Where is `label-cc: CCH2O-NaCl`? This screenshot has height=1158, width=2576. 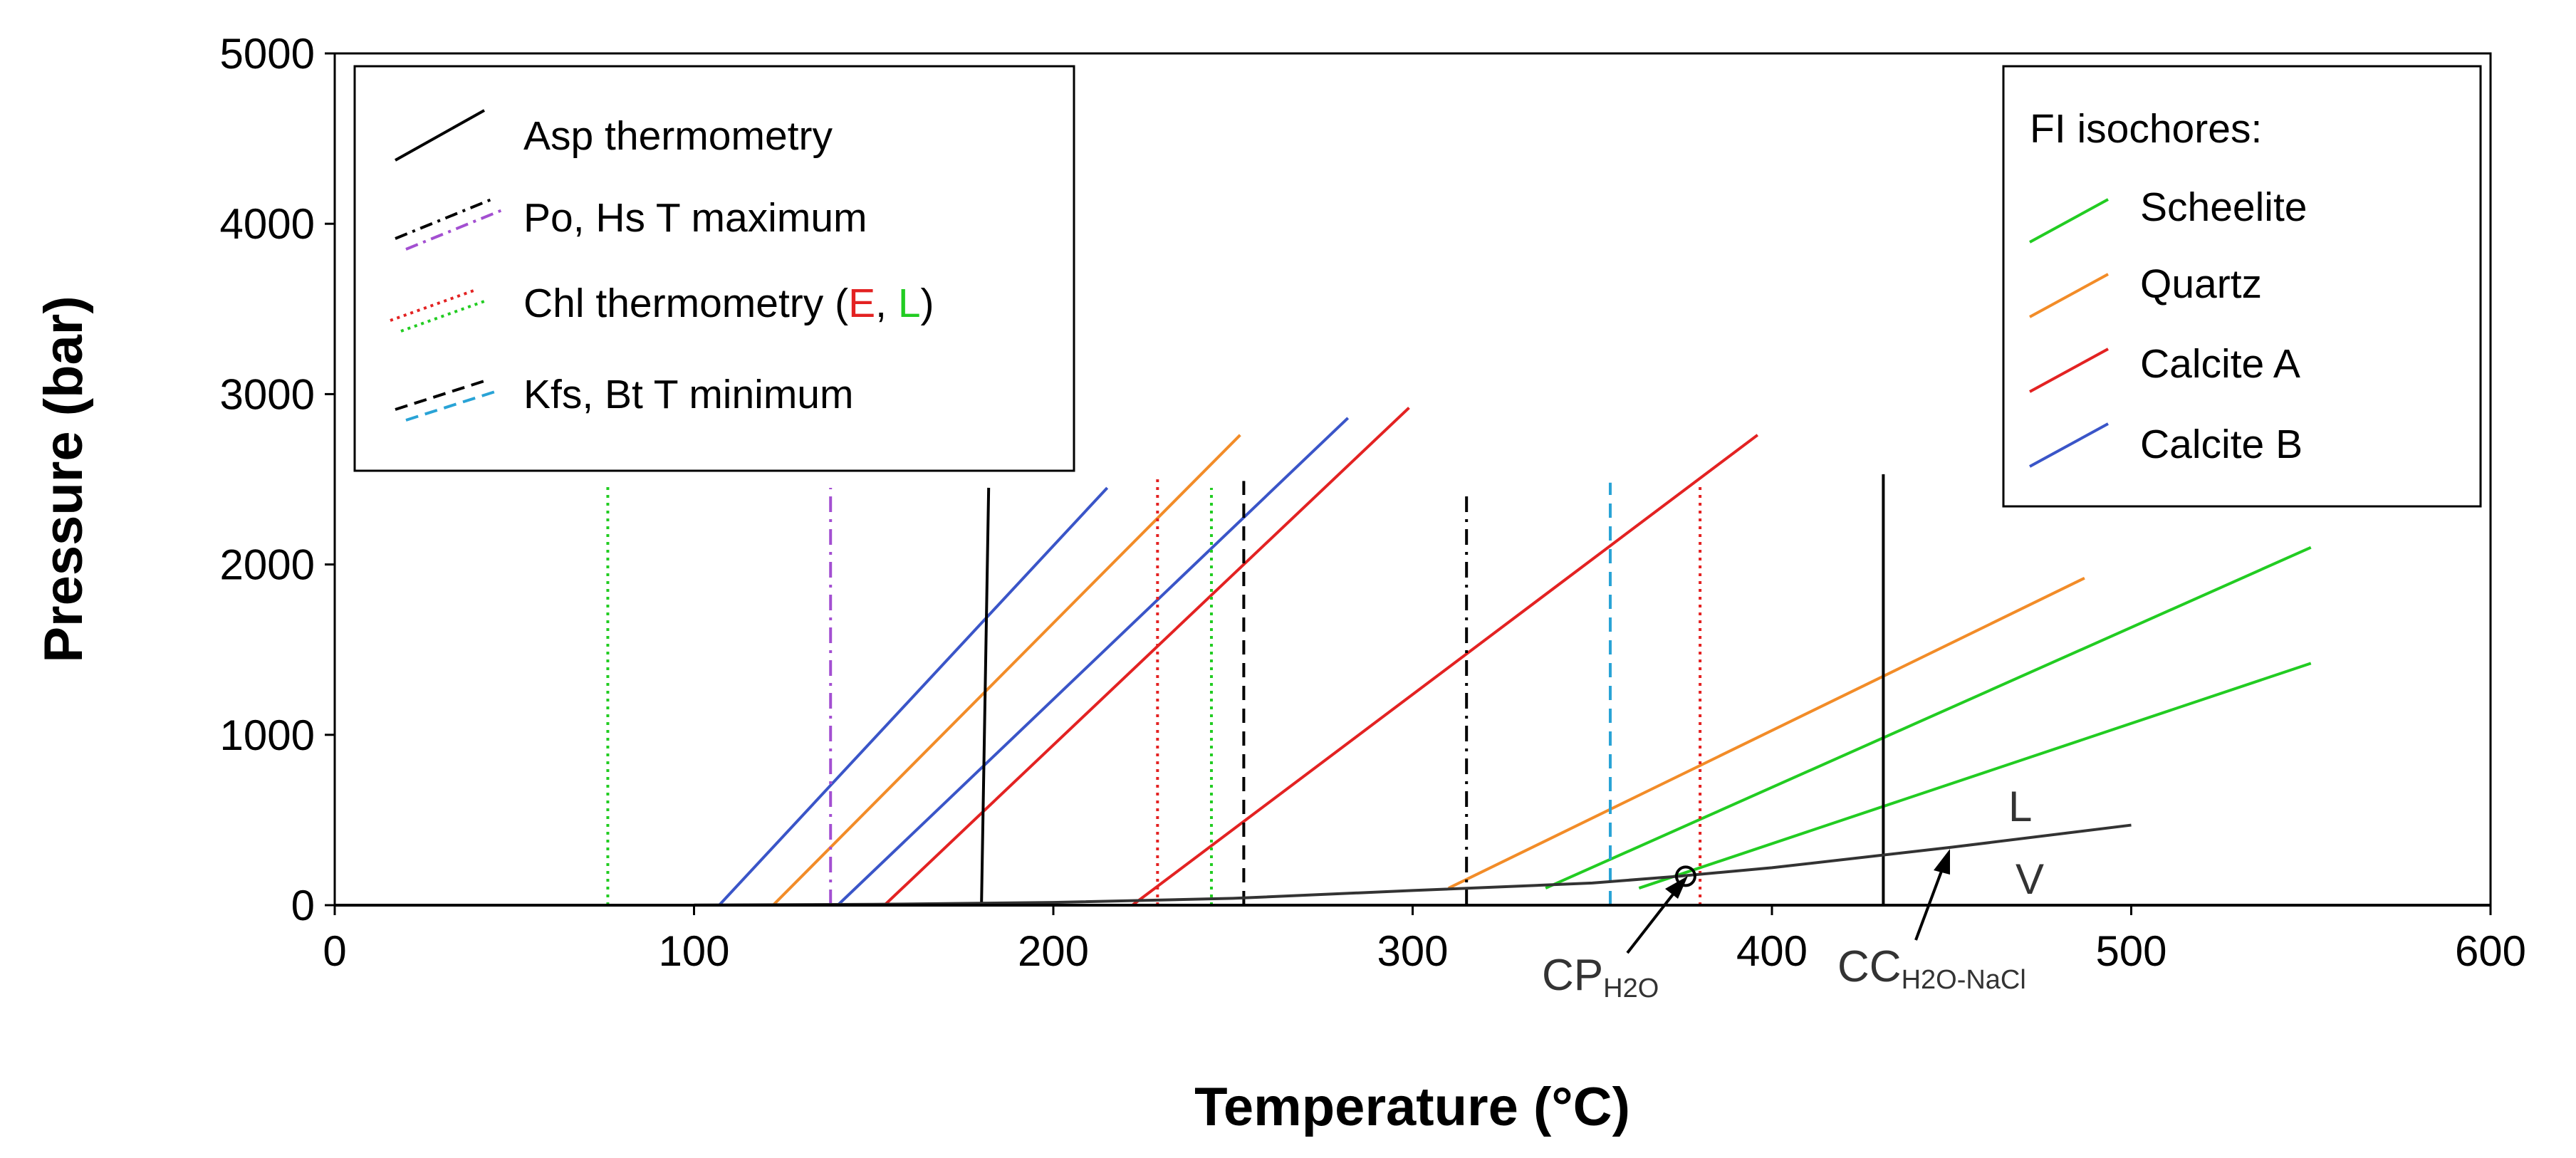
label-cc: CCH2O-NaCl is located at coordinates (1931, 969).